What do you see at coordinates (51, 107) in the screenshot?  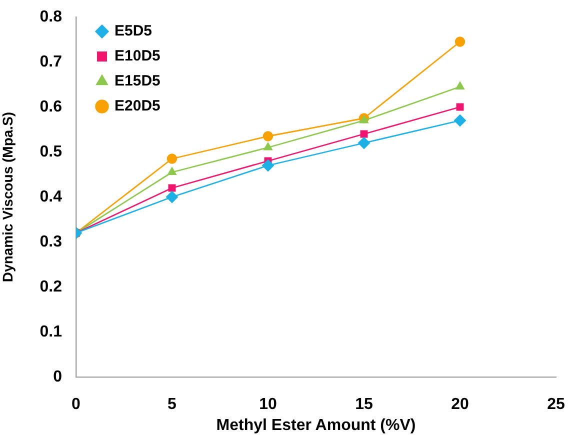 I see `y-tick-label: 0.6` at bounding box center [51, 107].